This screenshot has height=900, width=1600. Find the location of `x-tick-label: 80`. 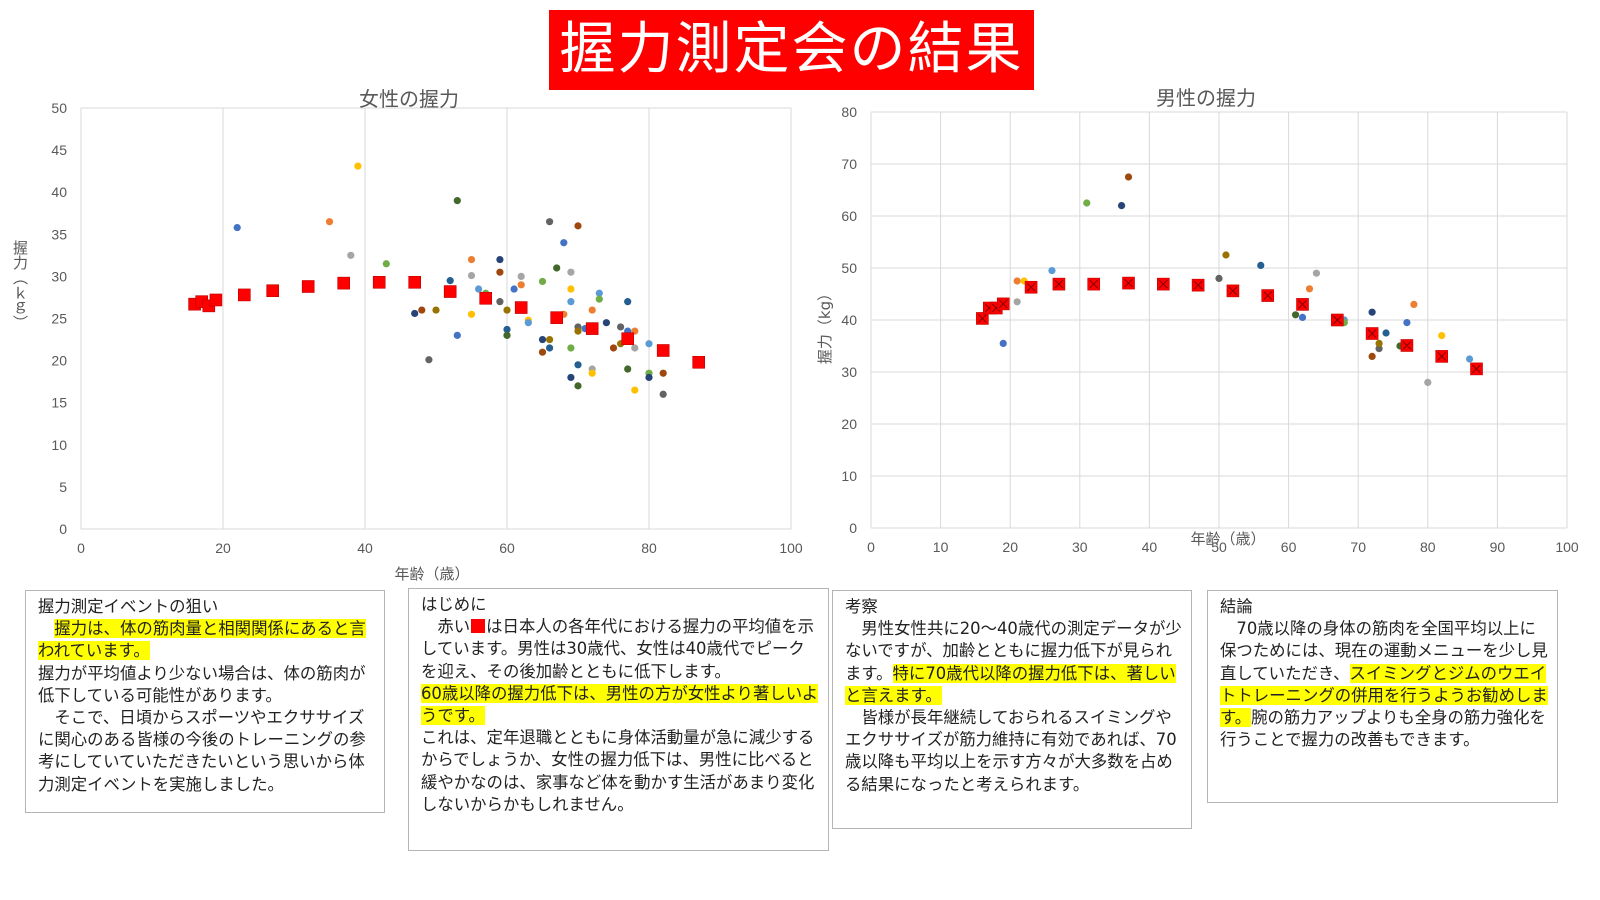

x-tick-label: 80 is located at coordinates (649, 548).